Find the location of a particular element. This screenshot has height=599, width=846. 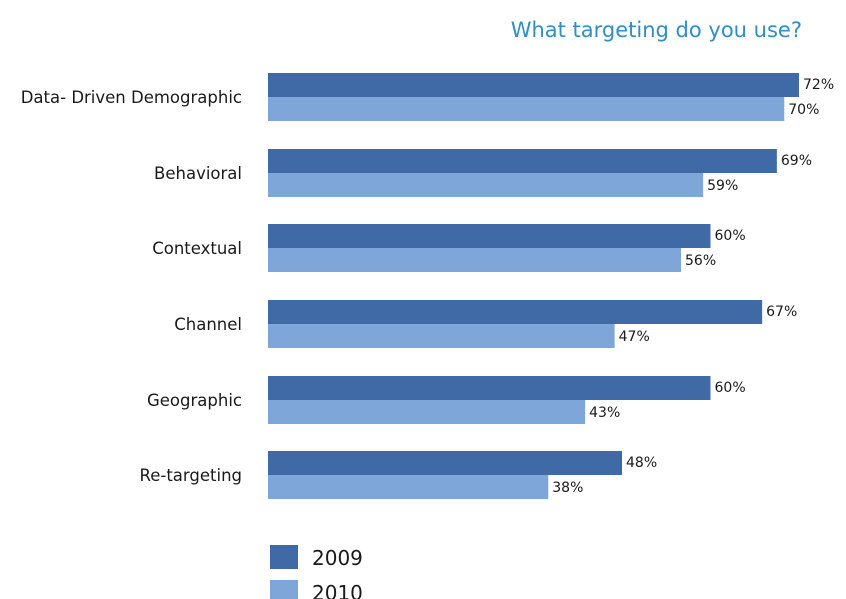

chart-title: What targeting do you use? is located at coordinates (656, 30).